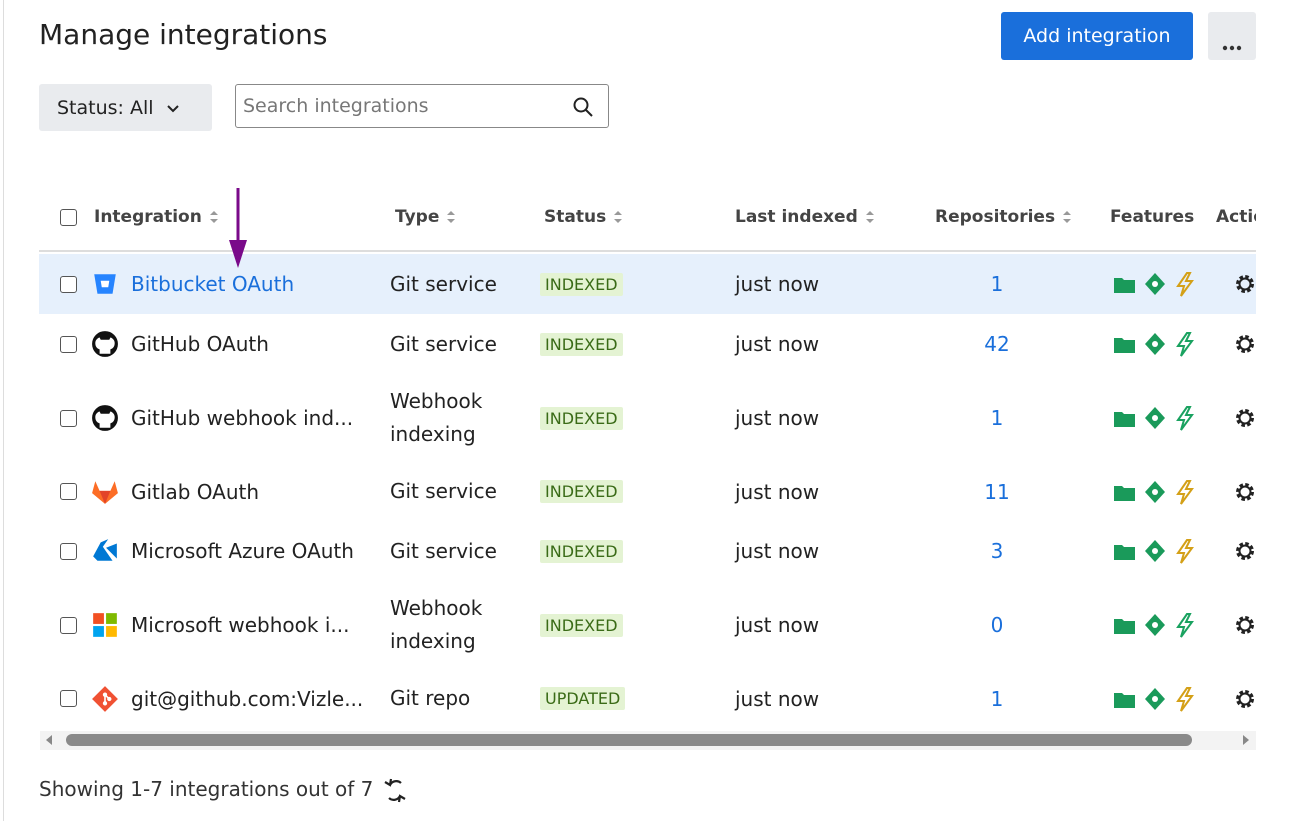 The height and width of the screenshot is (821, 1299). Describe the element at coordinates (1232, 36) in the screenshot. I see `more-button` at that location.